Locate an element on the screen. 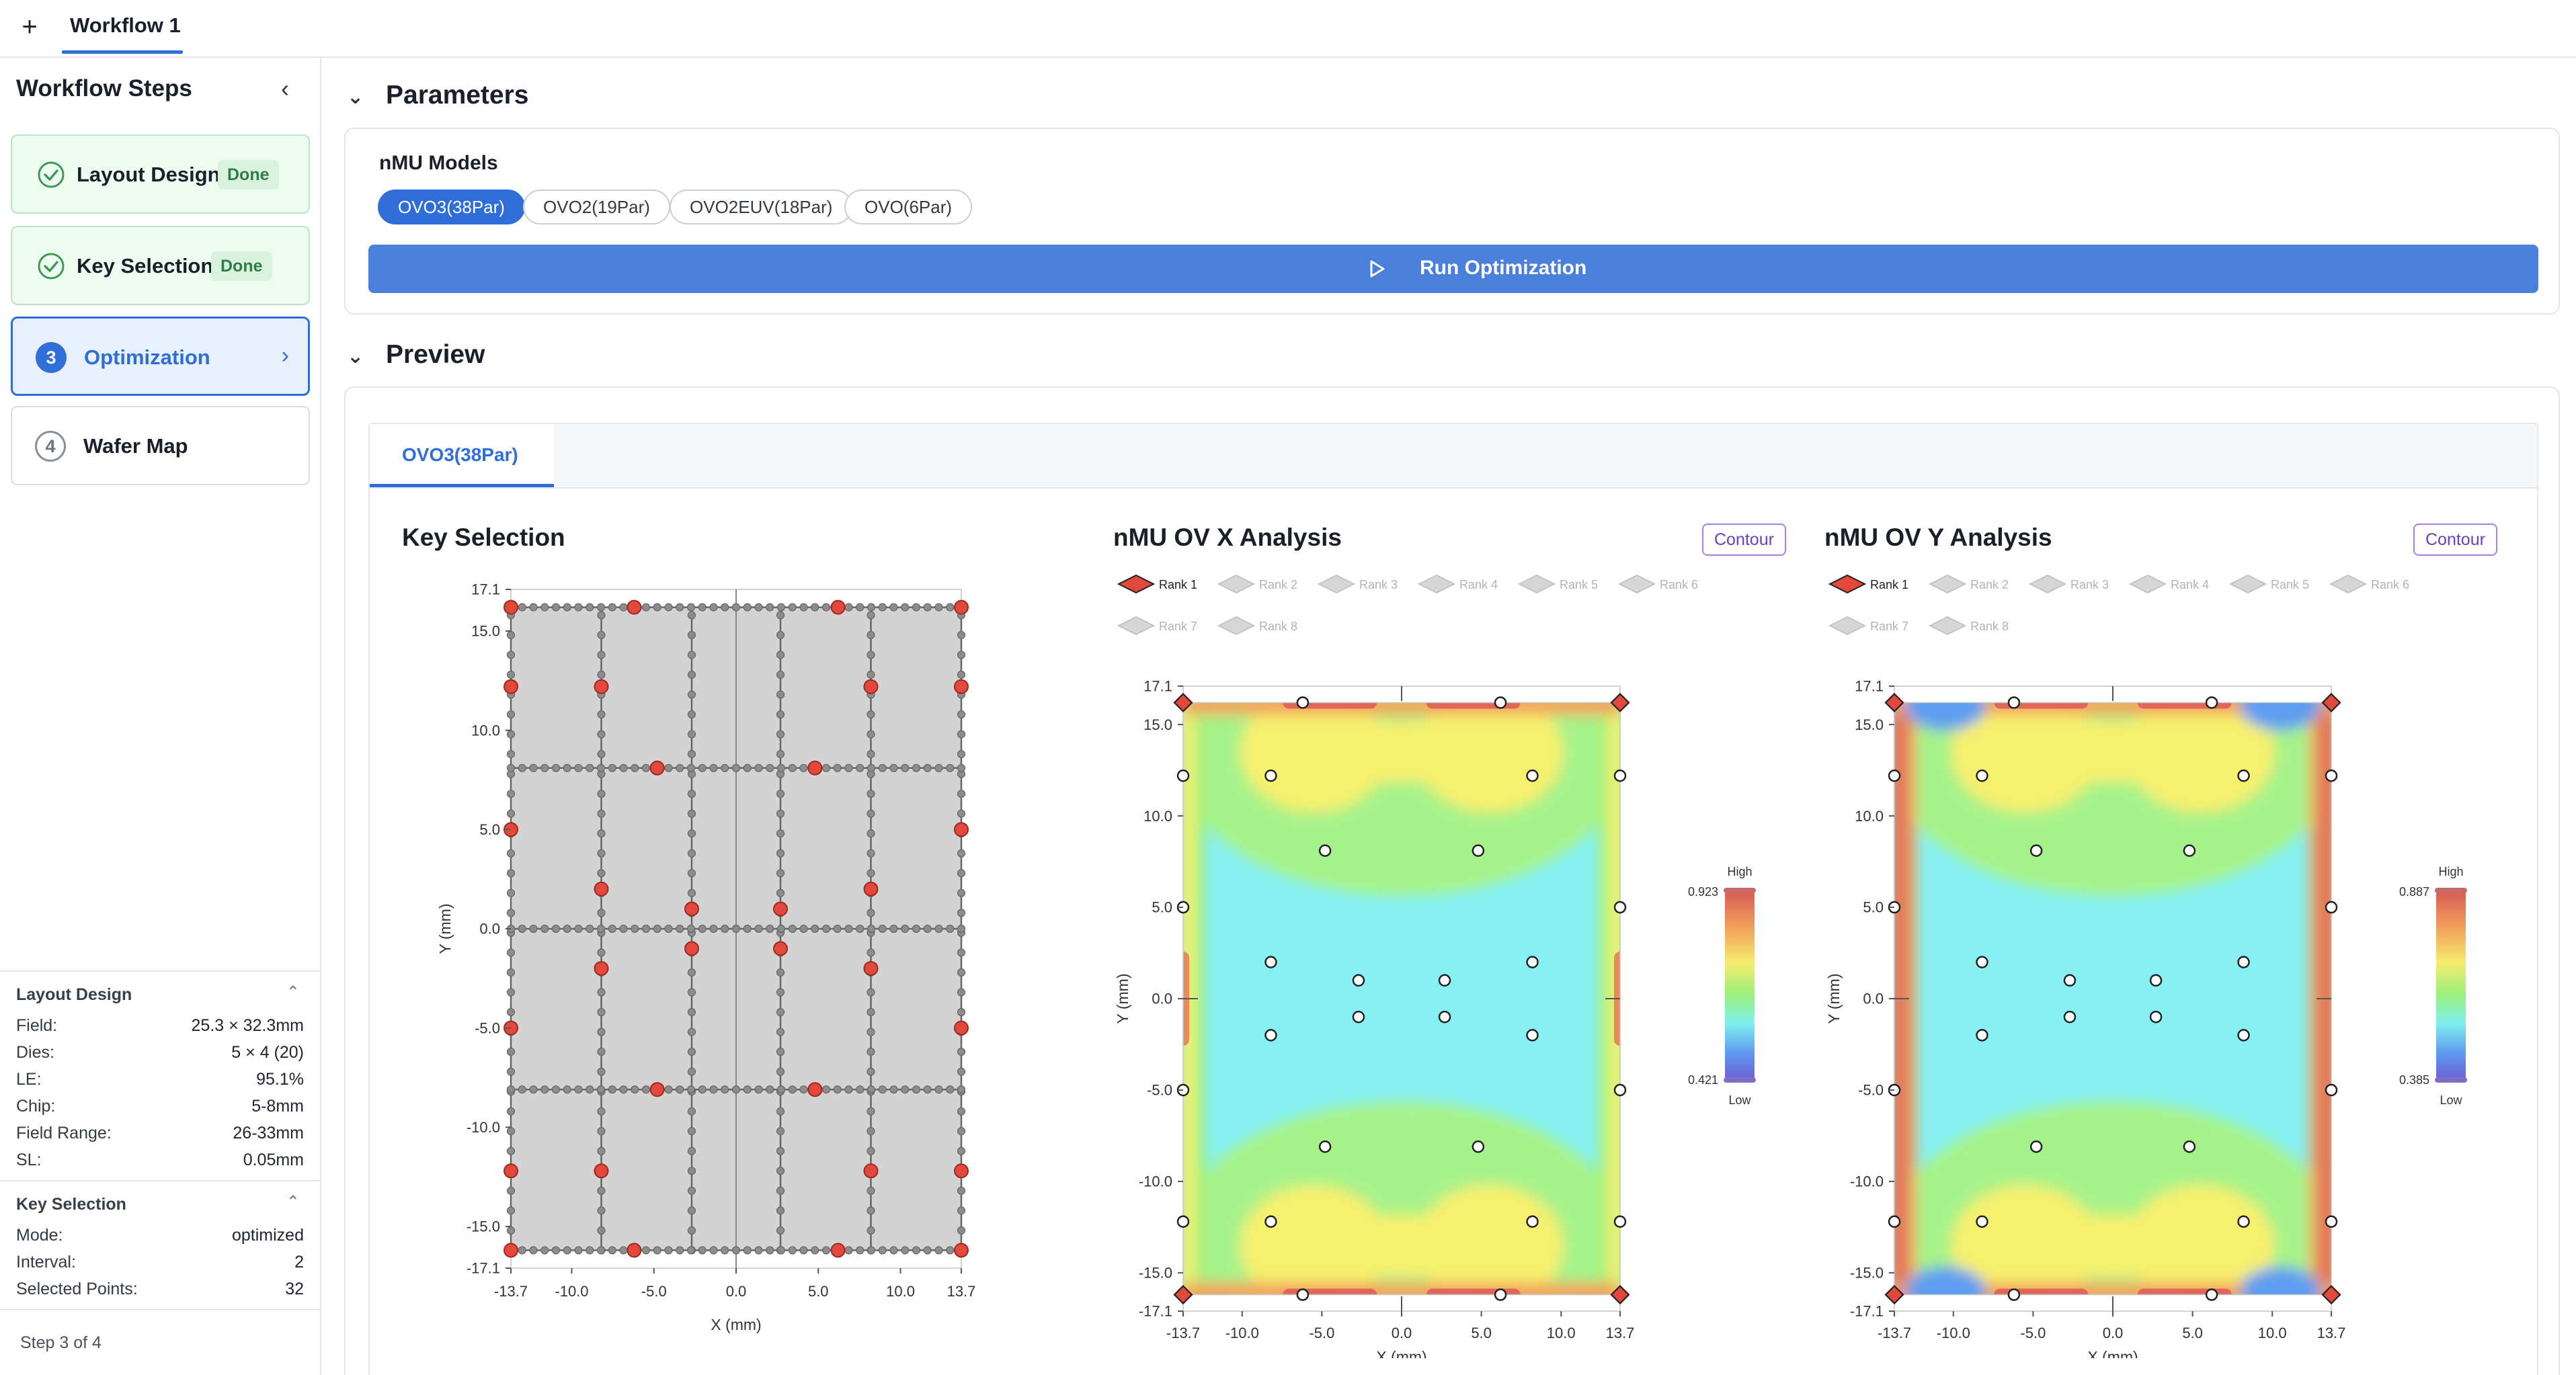 This screenshot has width=2576, height=1375. parameters-section-header: ⌄ Parameters is located at coordinates (437, 95).